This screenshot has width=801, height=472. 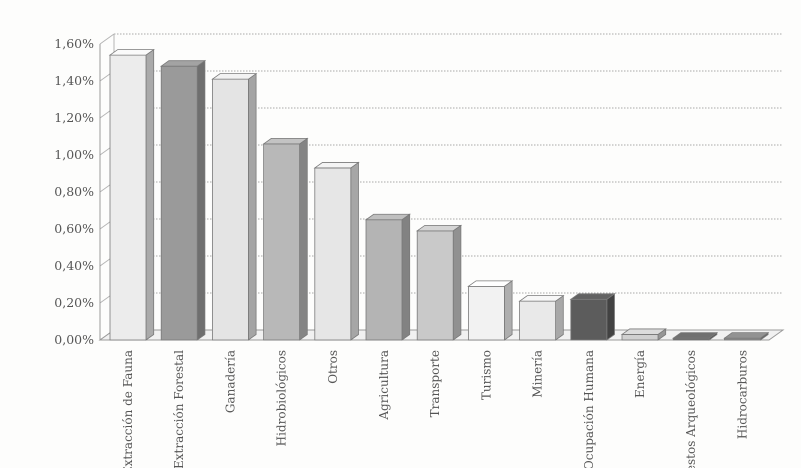 What do you see at coordinates (74, 43) in the screenshot?
I see `y-tick-label: 1,60%` at bounding box center [74, 43].